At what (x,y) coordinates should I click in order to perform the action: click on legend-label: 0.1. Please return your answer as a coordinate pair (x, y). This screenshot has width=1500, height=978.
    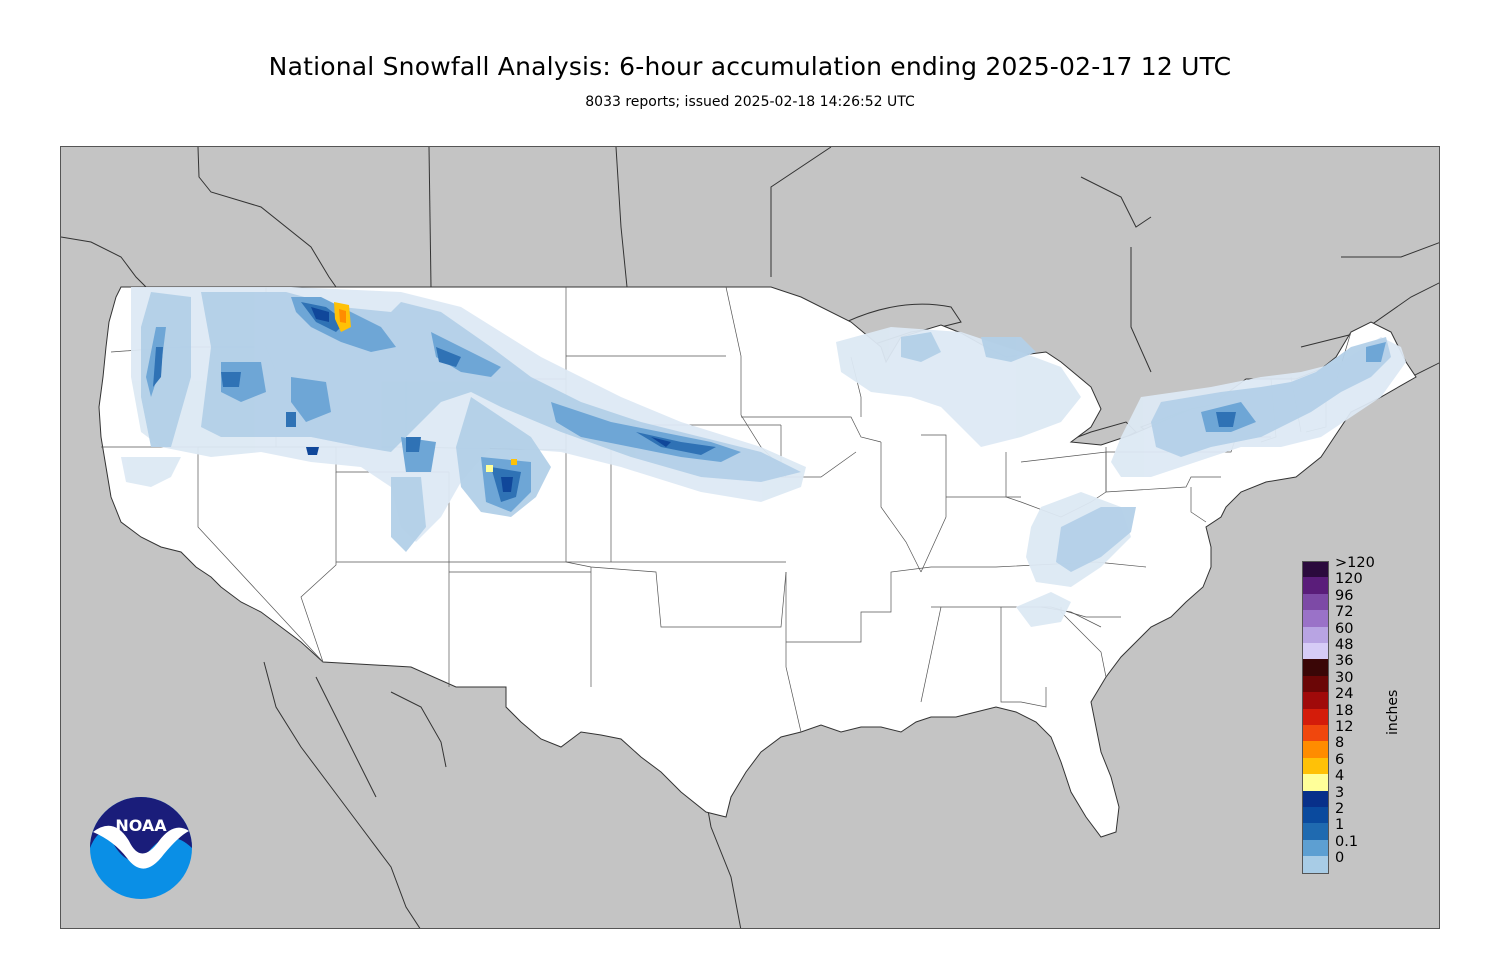
    Looking at the image, I should click on (1347, 841).